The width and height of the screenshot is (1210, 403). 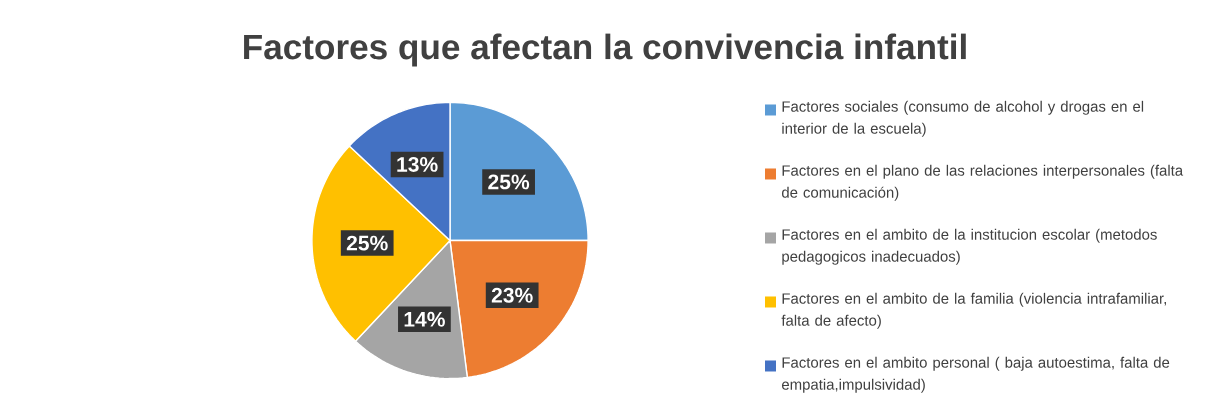 I want to click on legend-label: Factores sociales (consumo de alcohol y drogas en el interior de la escuela), so click(x=963, y=118).